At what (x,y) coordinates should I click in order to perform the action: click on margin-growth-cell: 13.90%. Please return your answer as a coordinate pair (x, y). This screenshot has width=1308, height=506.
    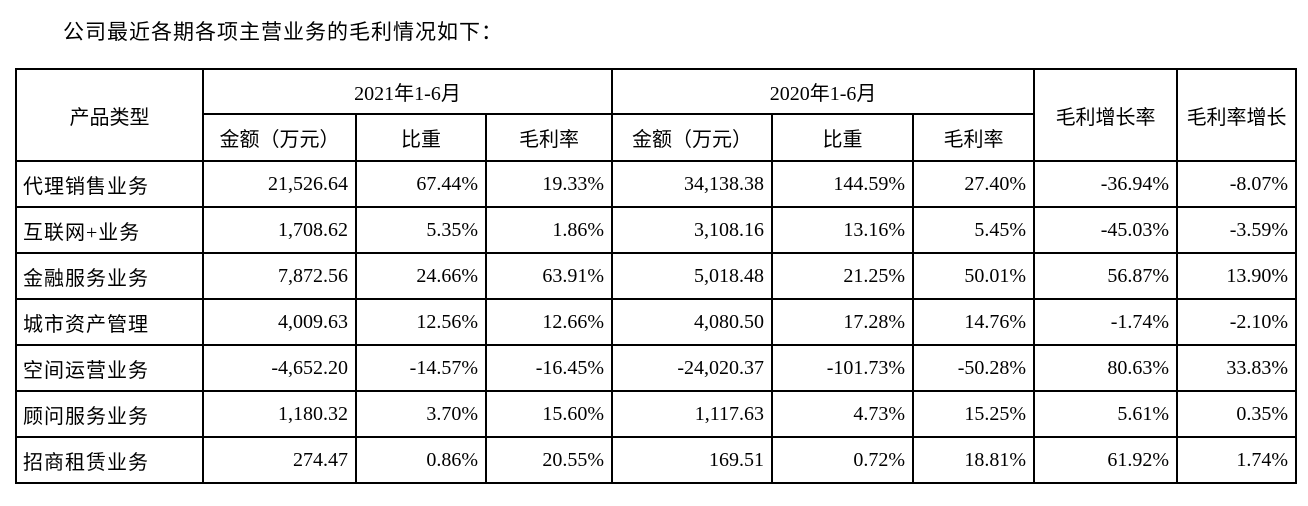
    Looking at the image, I should click on (1237, 276).